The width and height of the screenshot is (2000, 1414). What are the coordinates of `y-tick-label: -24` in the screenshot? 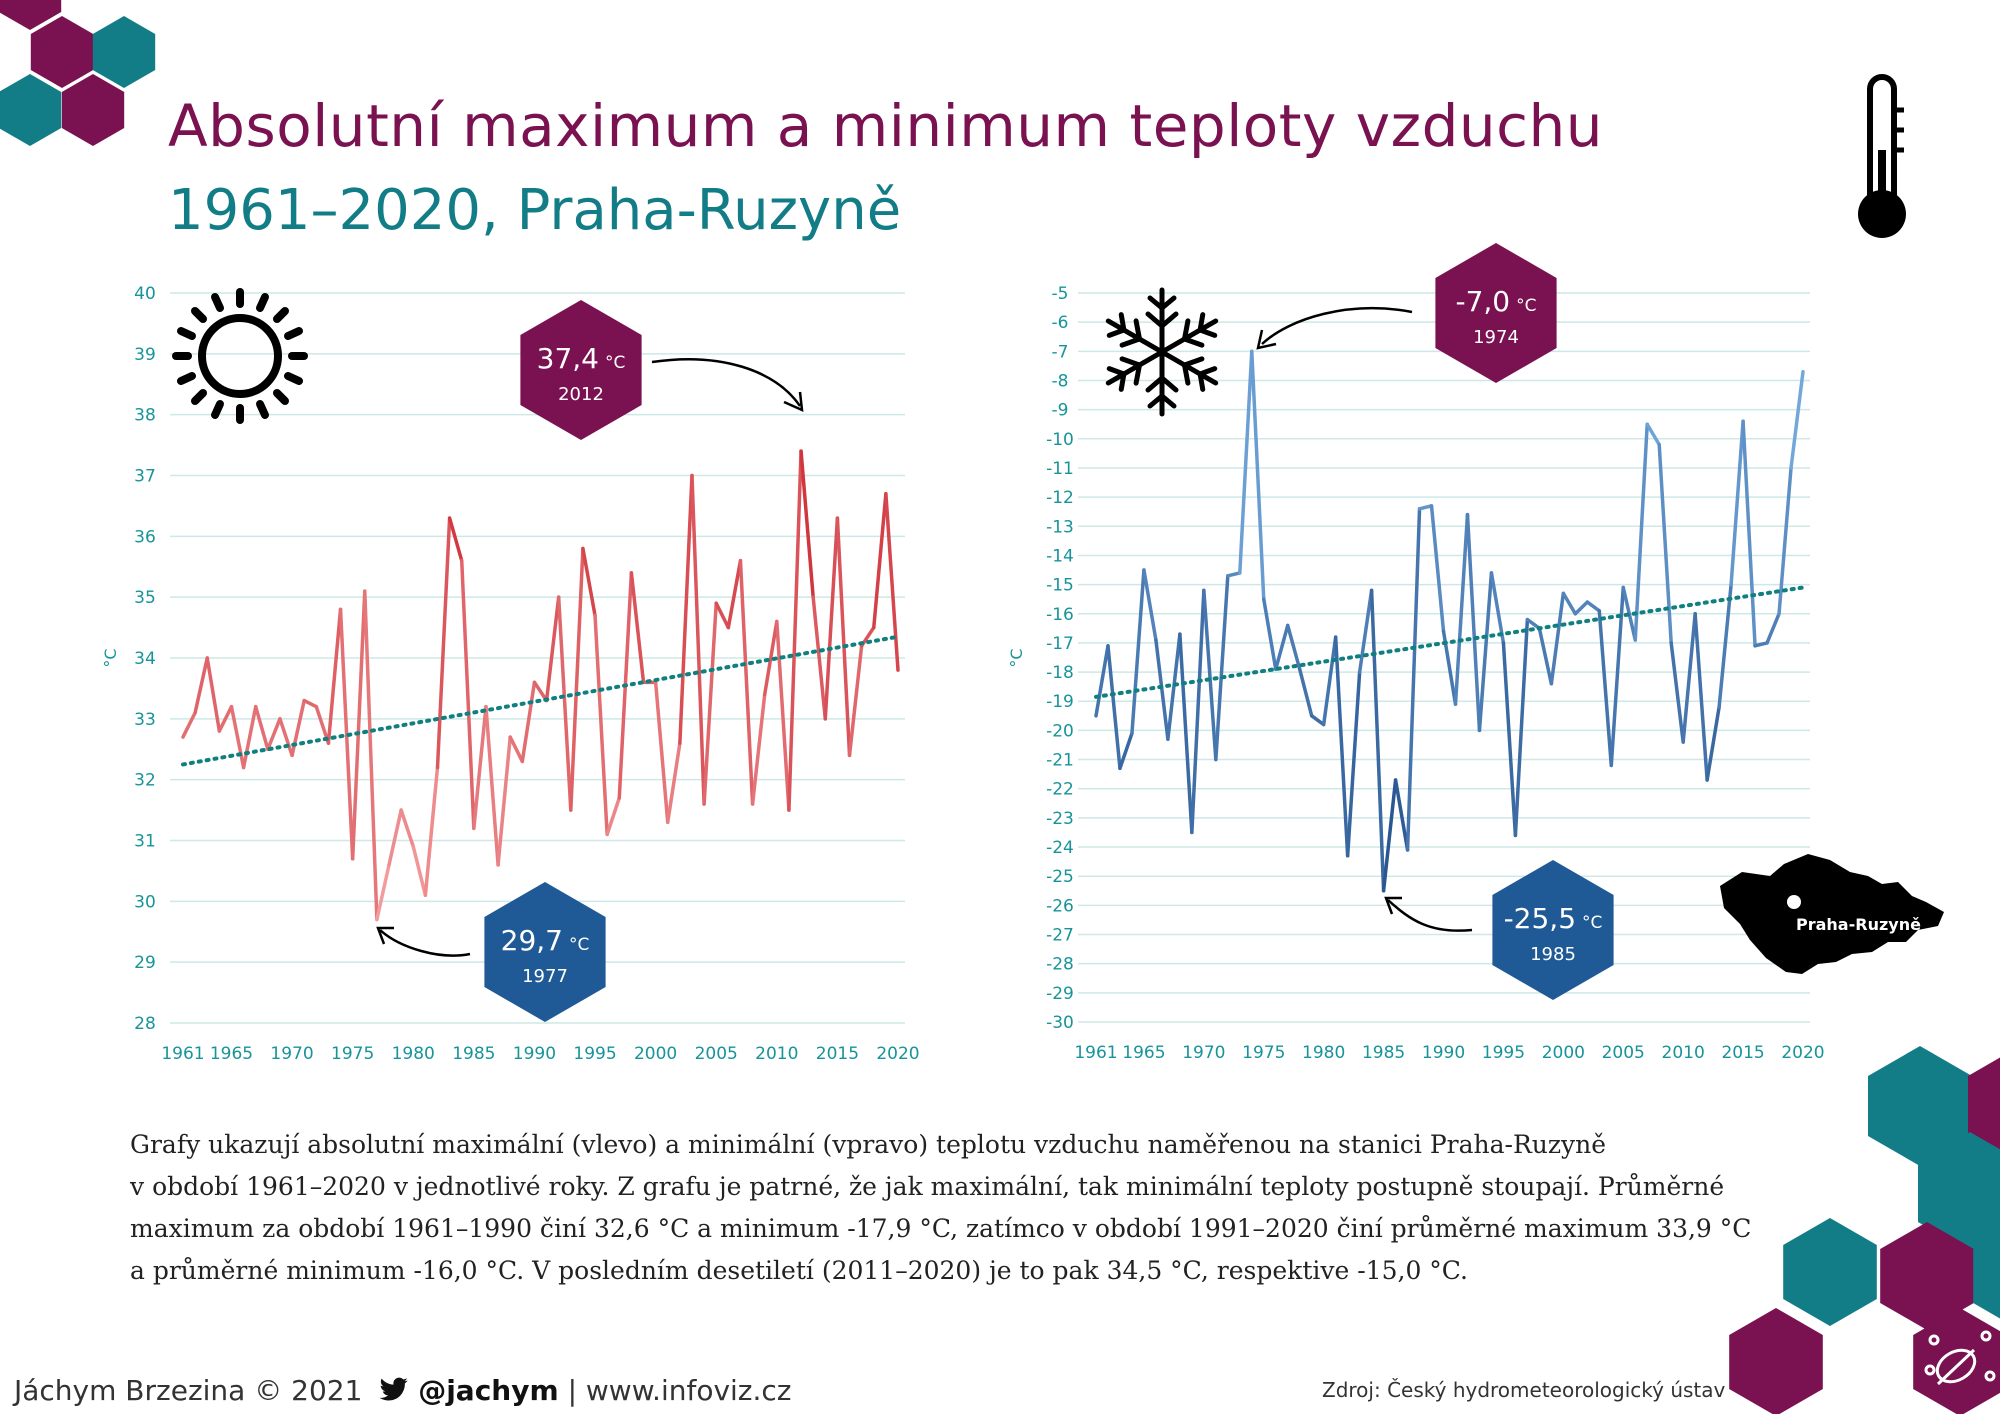 It's located at (1060, 848).